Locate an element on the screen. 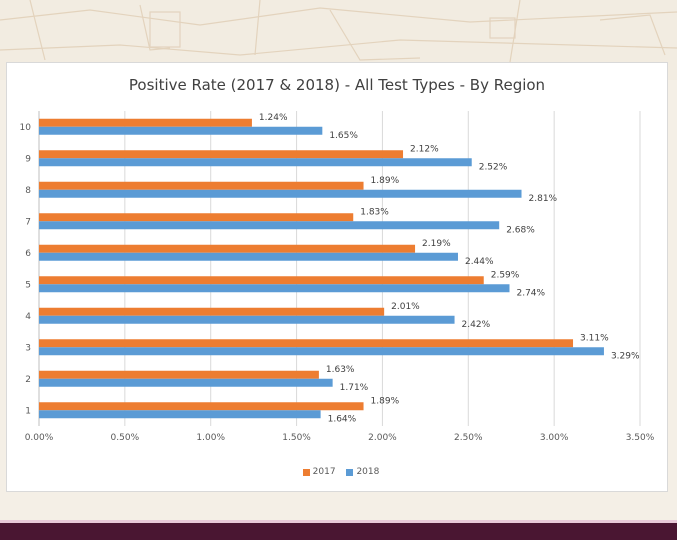  data-label-2017: 2.19% is located at coordinates (436, 244).